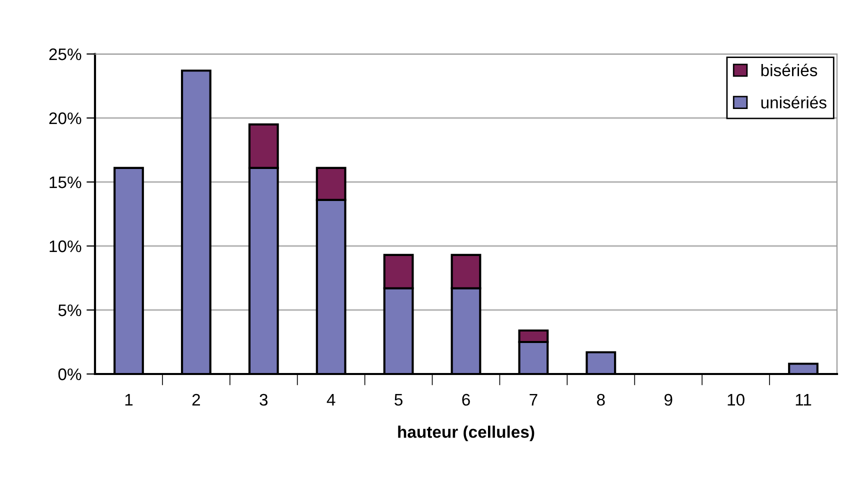 The width and height of the screenshot is (841, 482). I want to click on x-tick-label: 11, so click(804, 400).